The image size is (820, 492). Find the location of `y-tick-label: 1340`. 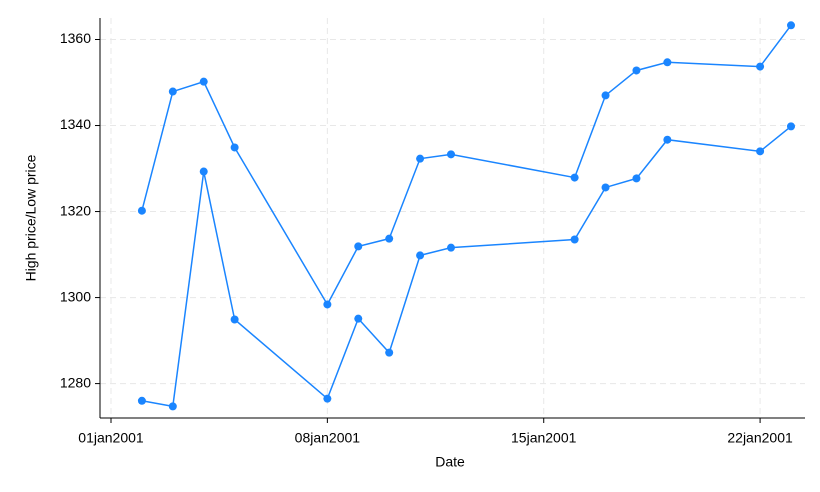

y-tick-label: 1340 is located at coordinates (75, 124).